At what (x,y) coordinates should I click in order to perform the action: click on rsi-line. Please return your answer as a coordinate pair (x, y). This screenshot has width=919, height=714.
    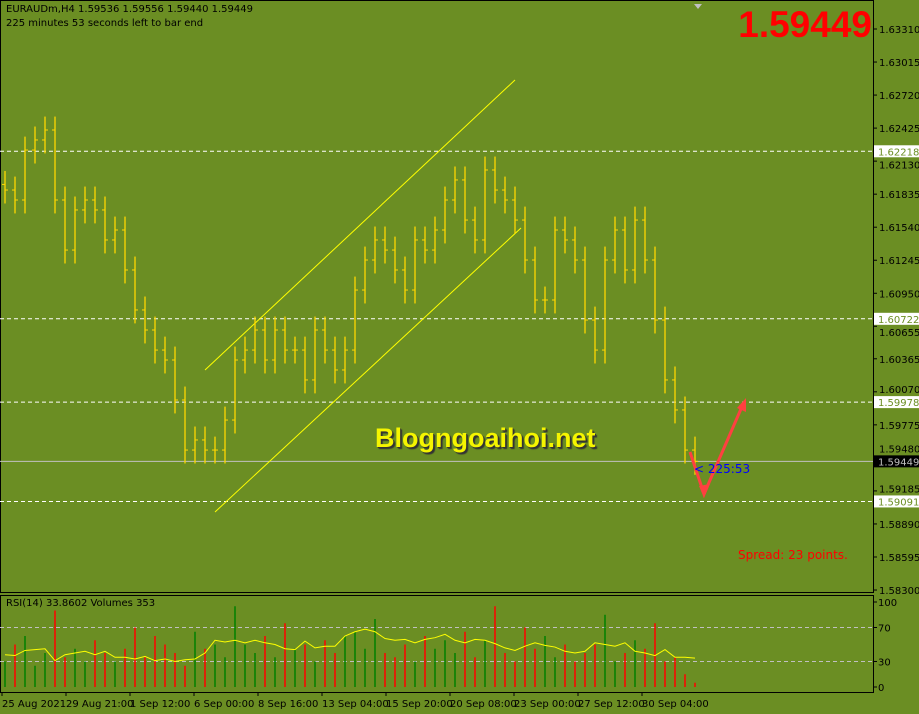
    Looking at the image, I should click on (350, 645).